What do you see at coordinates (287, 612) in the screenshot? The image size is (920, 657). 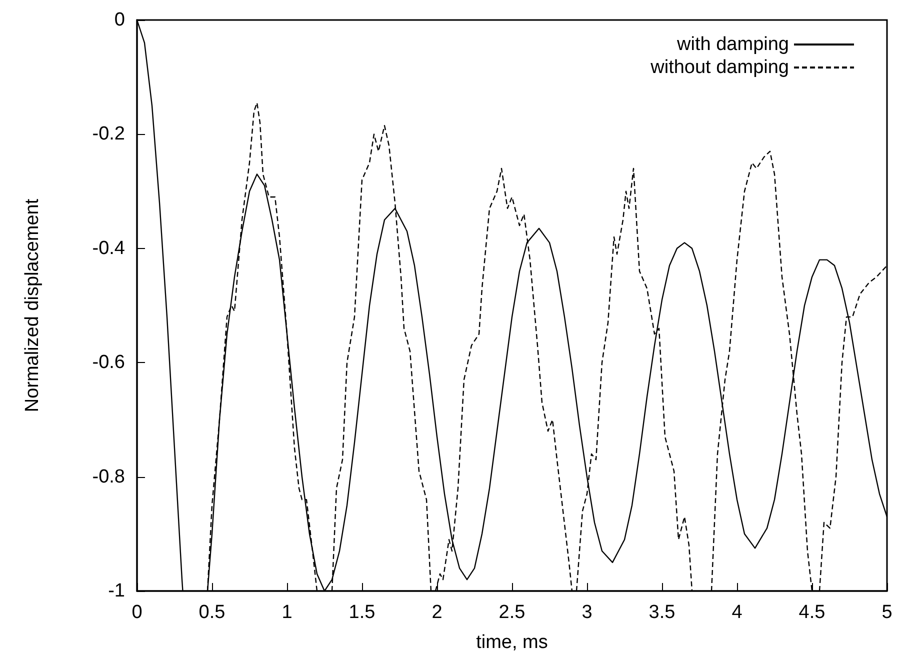 I see `x-tick-label: 1` at bounding box center [287, 612].